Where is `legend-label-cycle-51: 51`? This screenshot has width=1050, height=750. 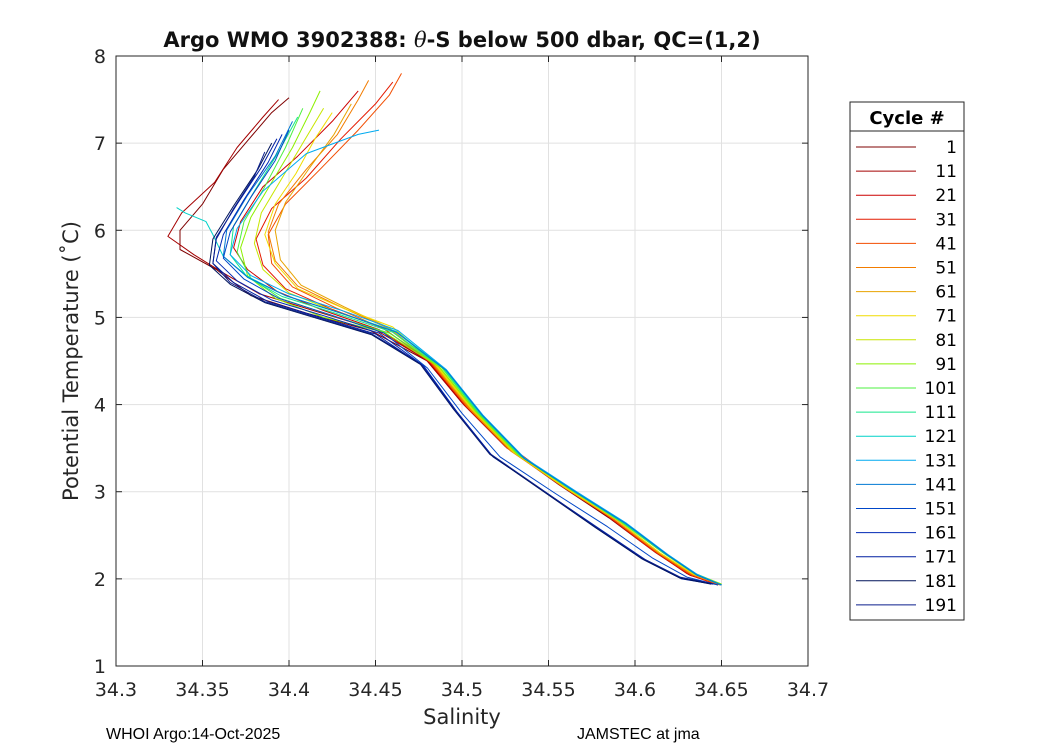 legend-label-cycle-51: 51 is located at coordinates (946, 269).